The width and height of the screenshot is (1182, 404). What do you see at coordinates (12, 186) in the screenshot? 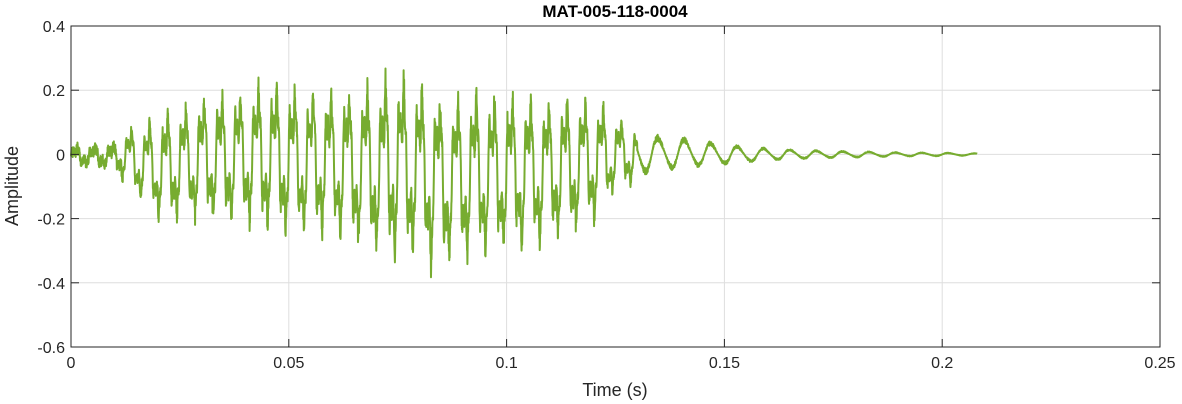
I see `y-axis-label: Amplitude` at bounding box center [12, 186].